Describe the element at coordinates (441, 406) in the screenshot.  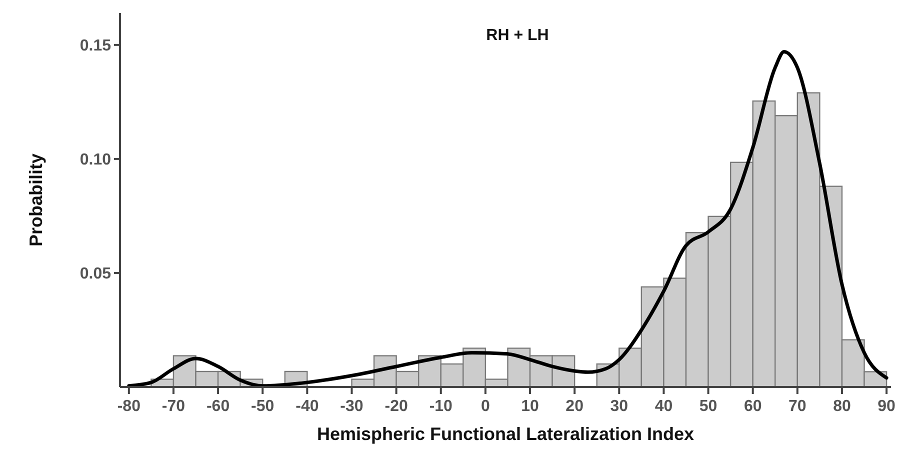
I see `x-tick-label: -10` at that location.